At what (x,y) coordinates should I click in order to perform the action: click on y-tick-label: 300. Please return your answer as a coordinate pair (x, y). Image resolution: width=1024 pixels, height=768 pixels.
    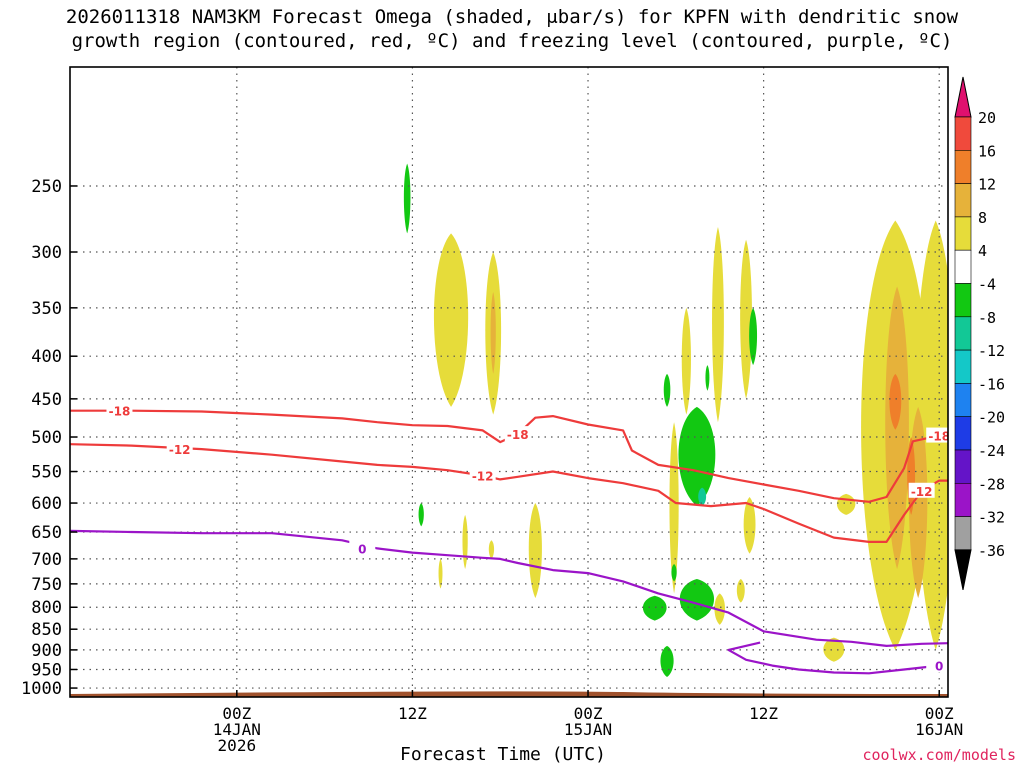
    Looking at the image, I should click on (46, 253).